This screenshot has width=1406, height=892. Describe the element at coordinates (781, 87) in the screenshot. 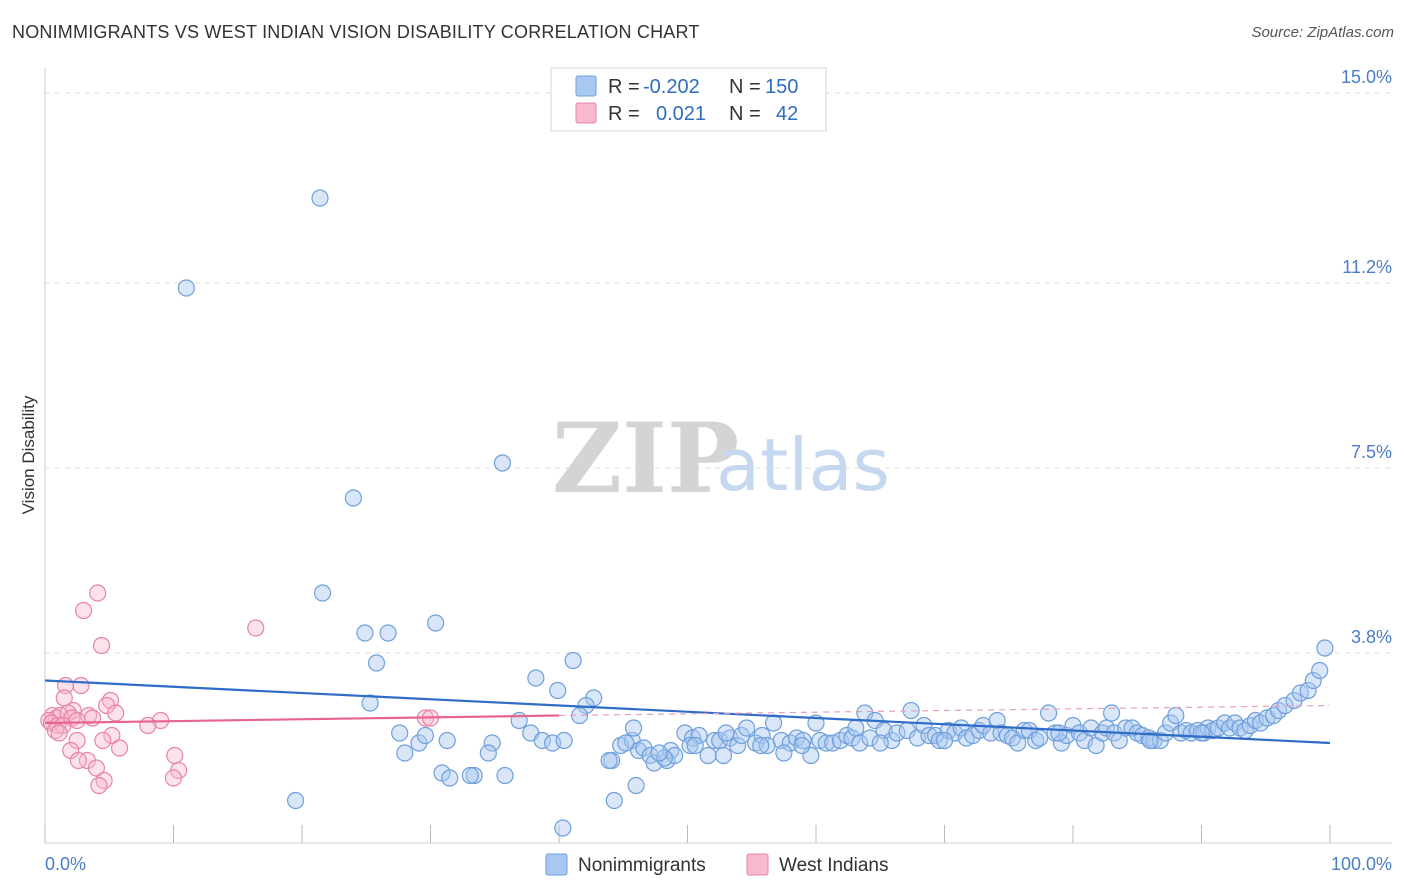

I see `legend-n-value-nonimmigrants: 150` at that location.